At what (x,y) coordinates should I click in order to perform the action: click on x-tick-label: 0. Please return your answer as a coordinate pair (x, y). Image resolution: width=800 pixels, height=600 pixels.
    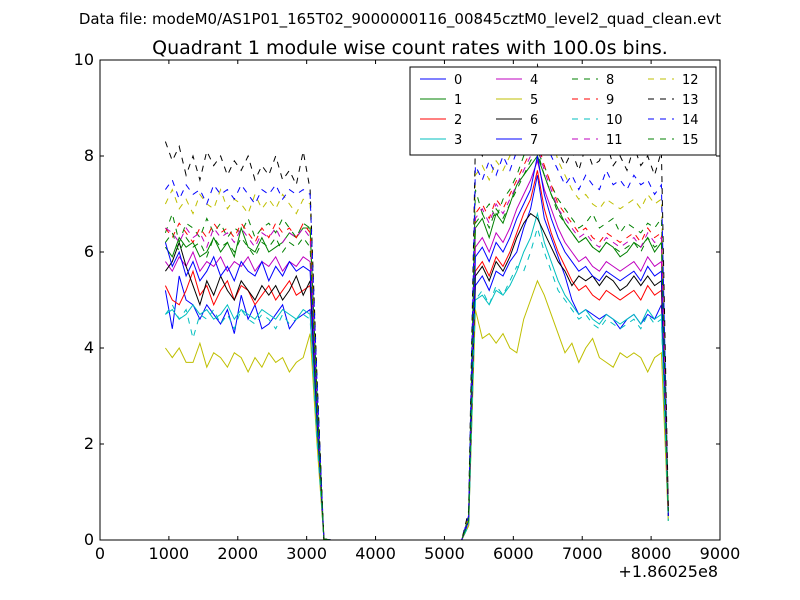
    Looking at the image, I should click on (100, 553).